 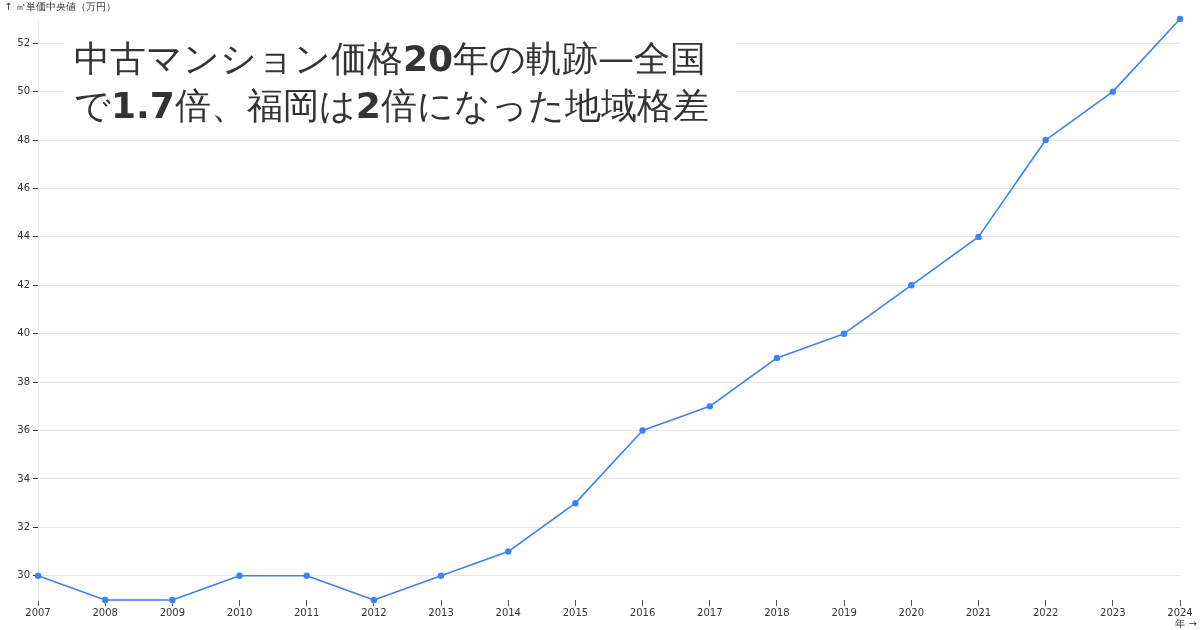 What do you see at coordinates (105, 612) in the screenshot?
I see `x-tick-label: 2008` at bounding box center [105, 612].